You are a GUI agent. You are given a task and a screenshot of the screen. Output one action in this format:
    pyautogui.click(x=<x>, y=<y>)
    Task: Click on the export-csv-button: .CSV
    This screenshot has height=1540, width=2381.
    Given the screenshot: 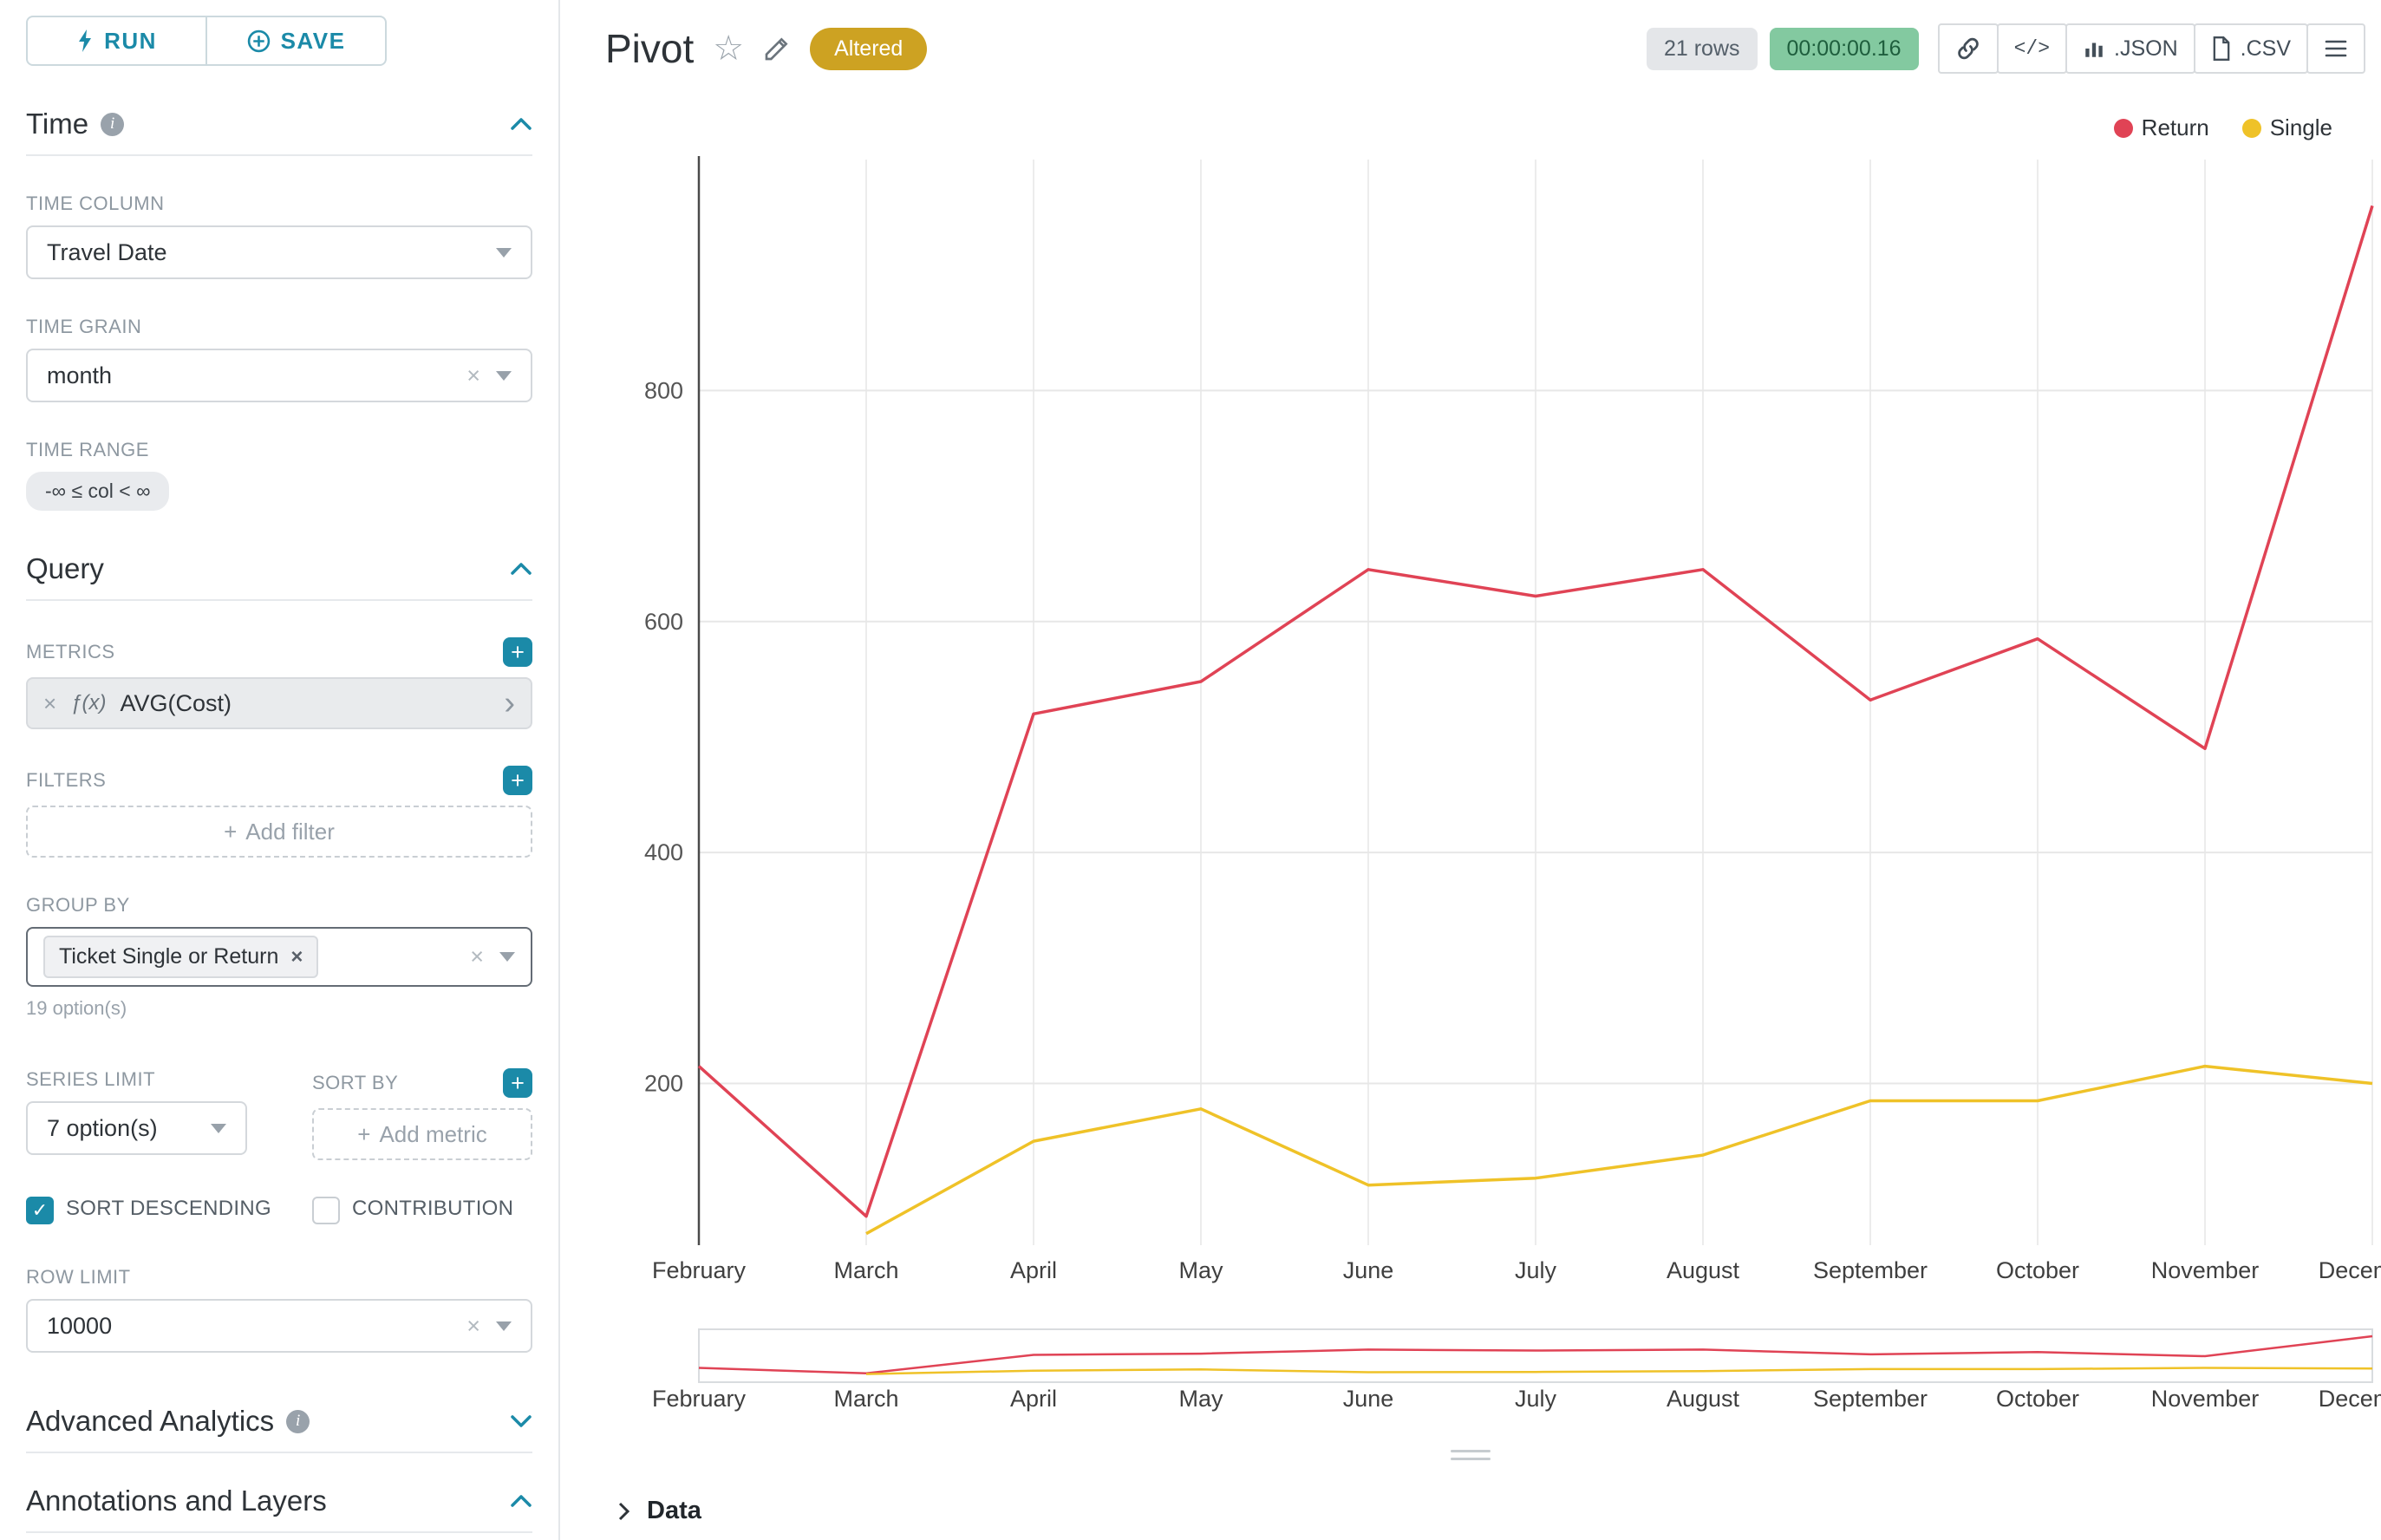 What is the action you would take?
    pyautogui.click(x=2250, y=48)
    